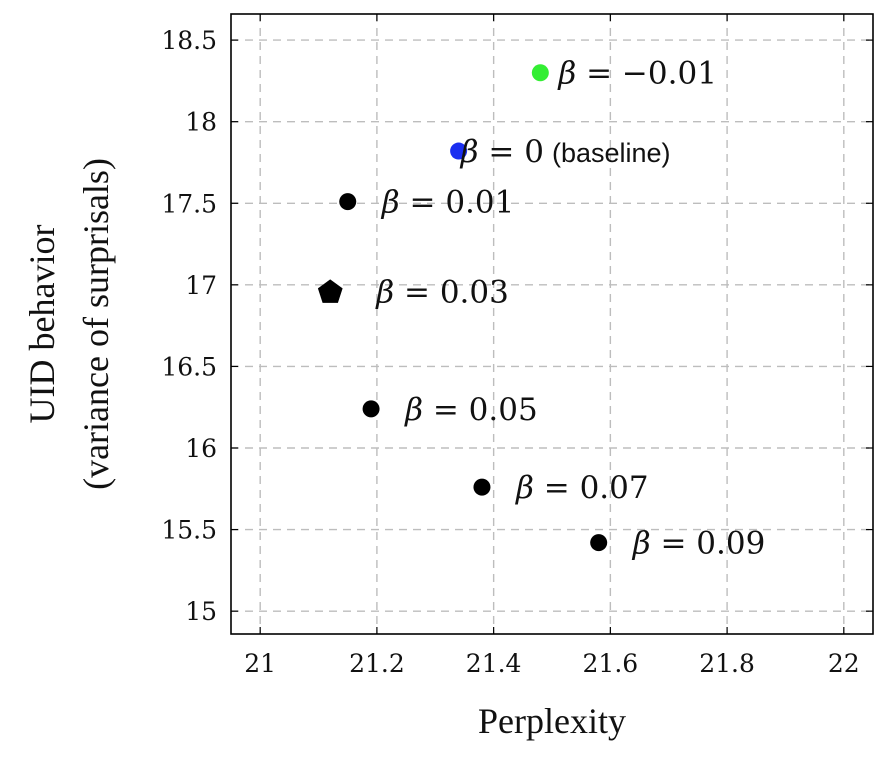 This screenshot has width=886, height=768. Describe the element at coordinates (485, 410) in the screenshot. I see `data-label-value: = 0.05` at that location.